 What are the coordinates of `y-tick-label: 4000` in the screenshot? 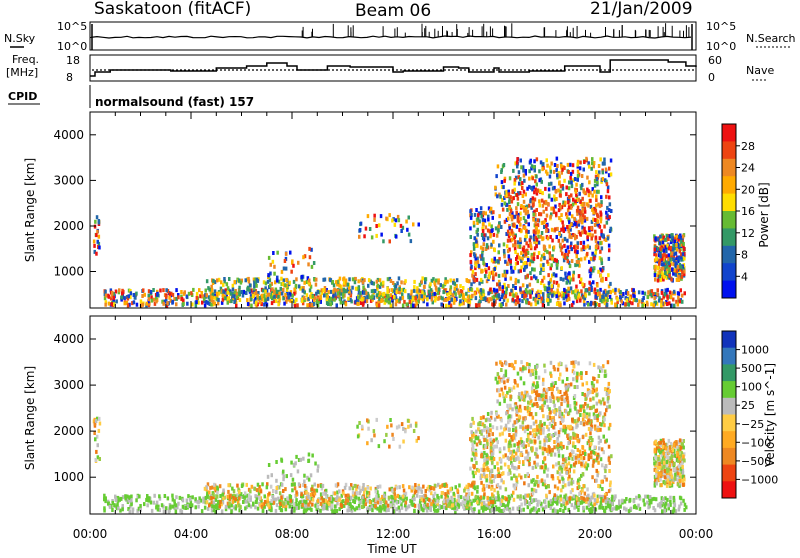 It's located at (68, 135).